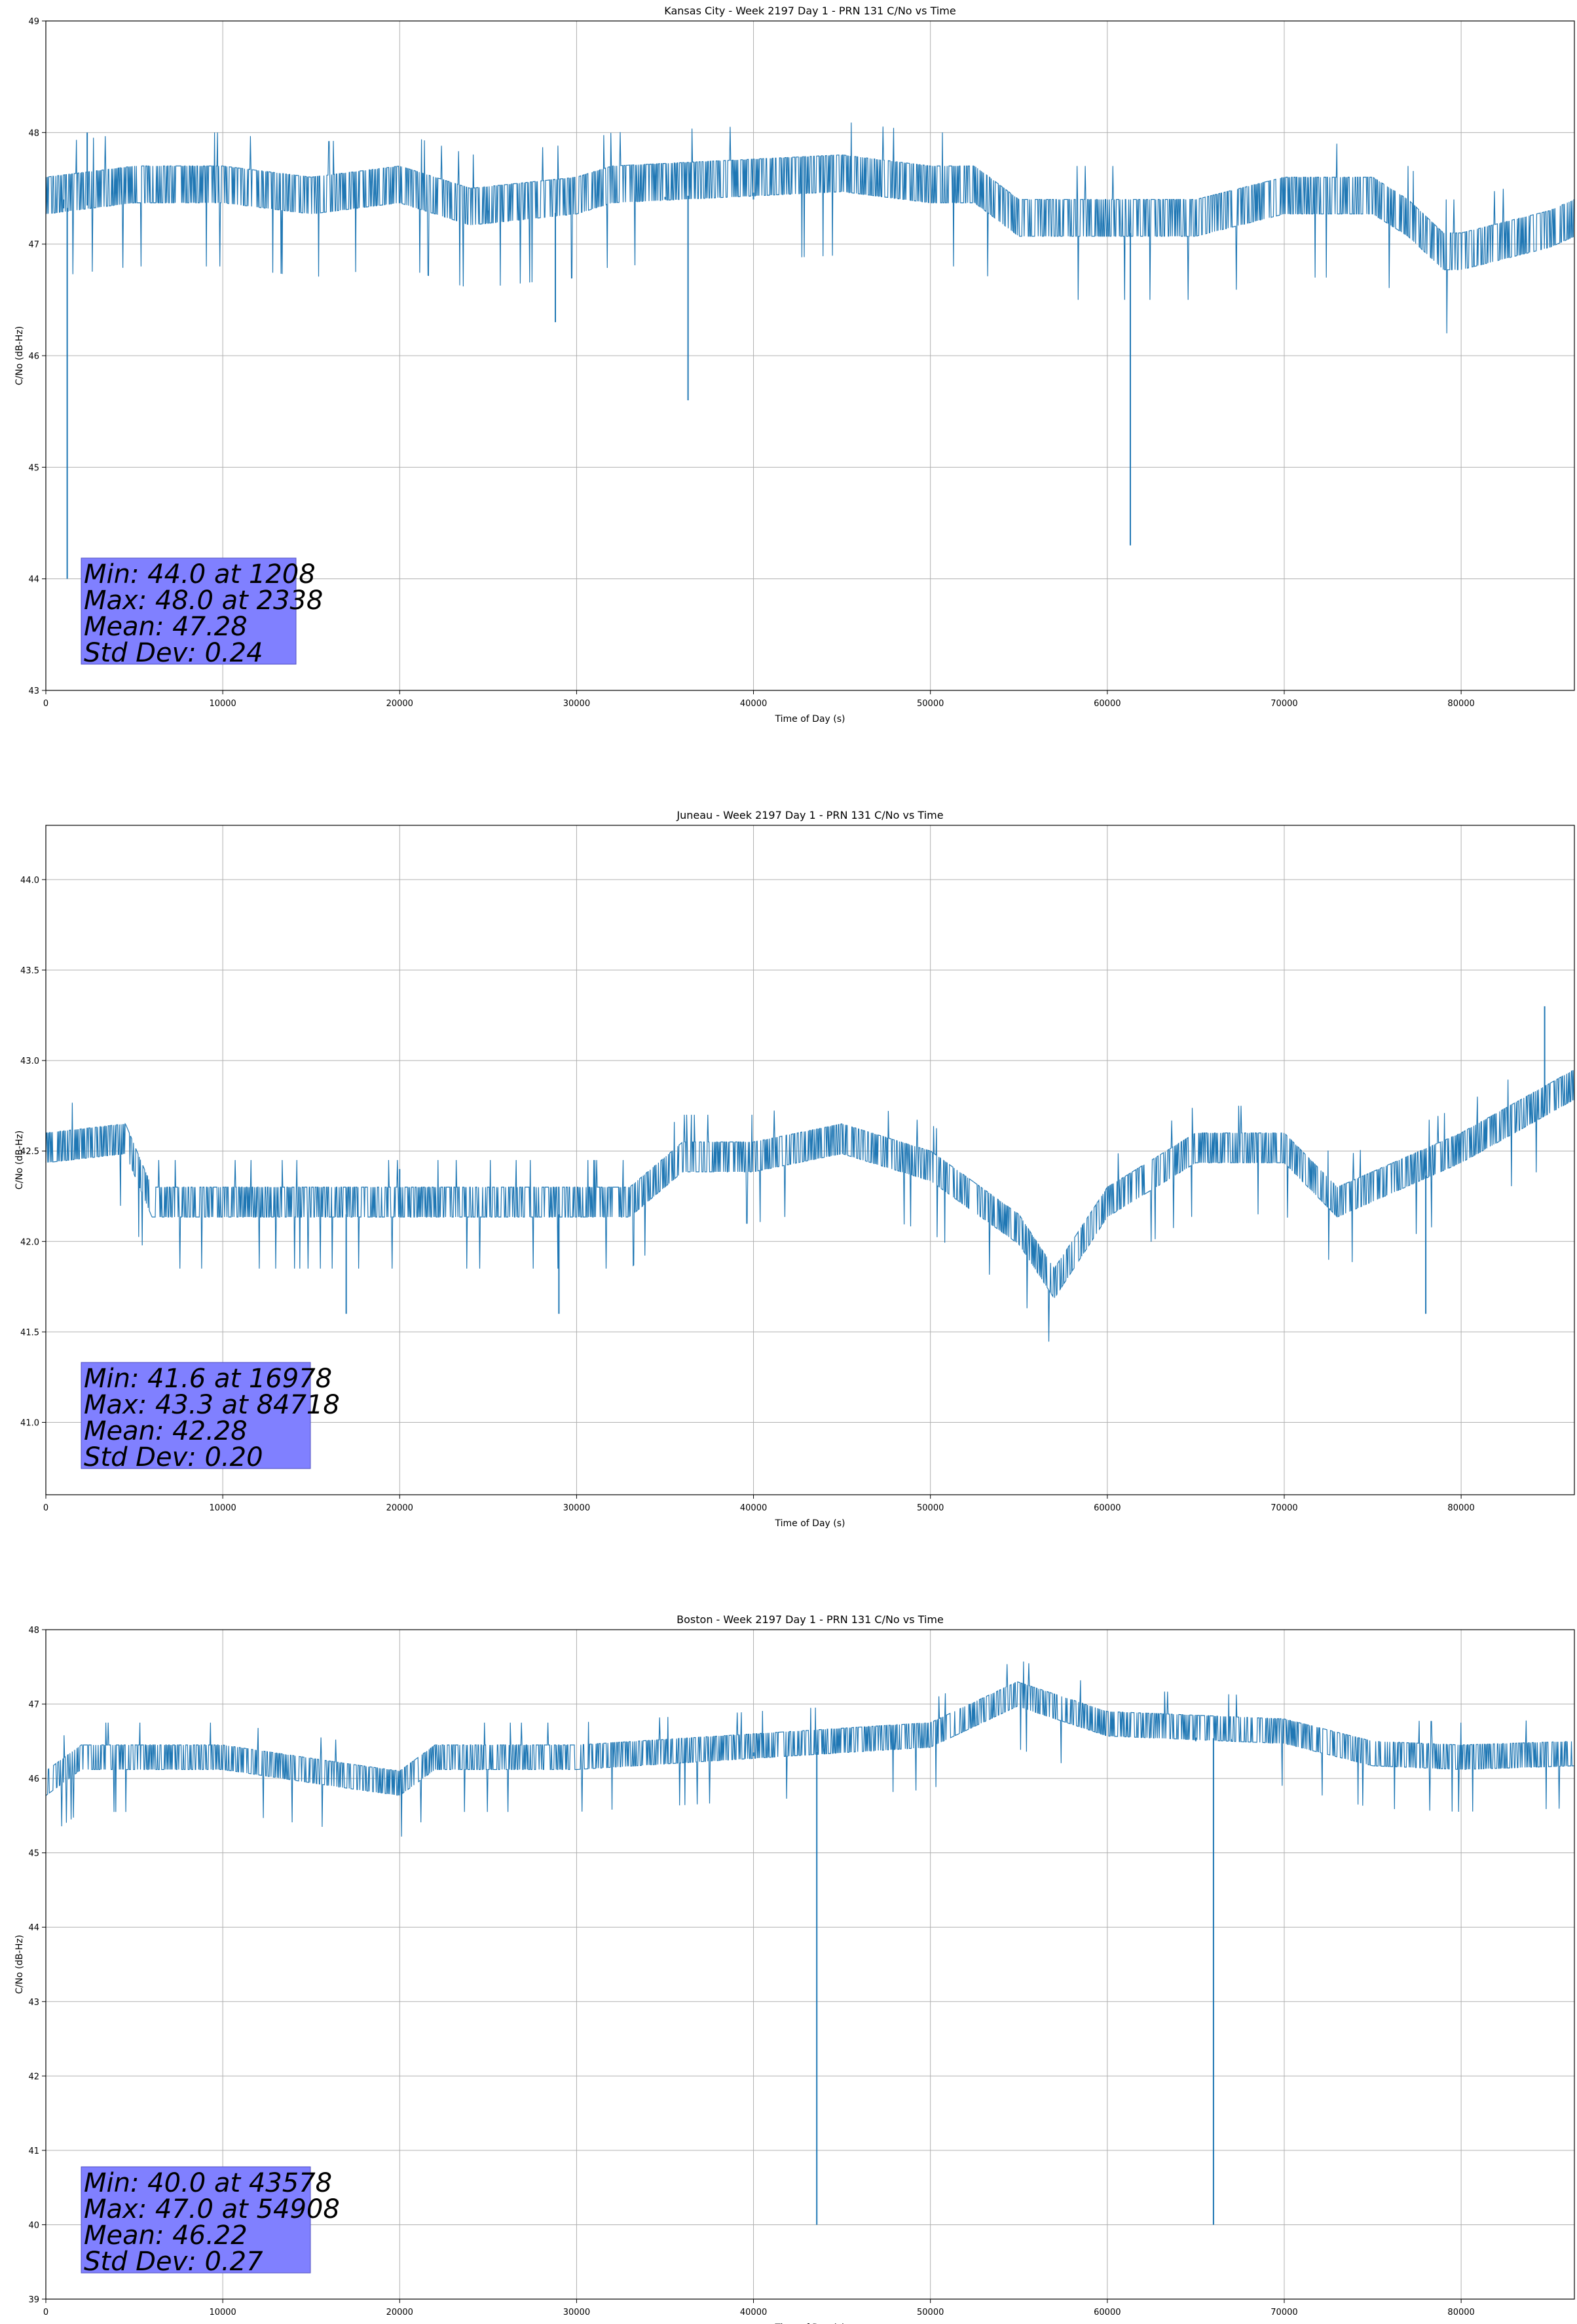  Describe the element at coordinates (212, 2209) in the screenshot. I see `stats-line: Max: 47.0 at 54908` at that location.